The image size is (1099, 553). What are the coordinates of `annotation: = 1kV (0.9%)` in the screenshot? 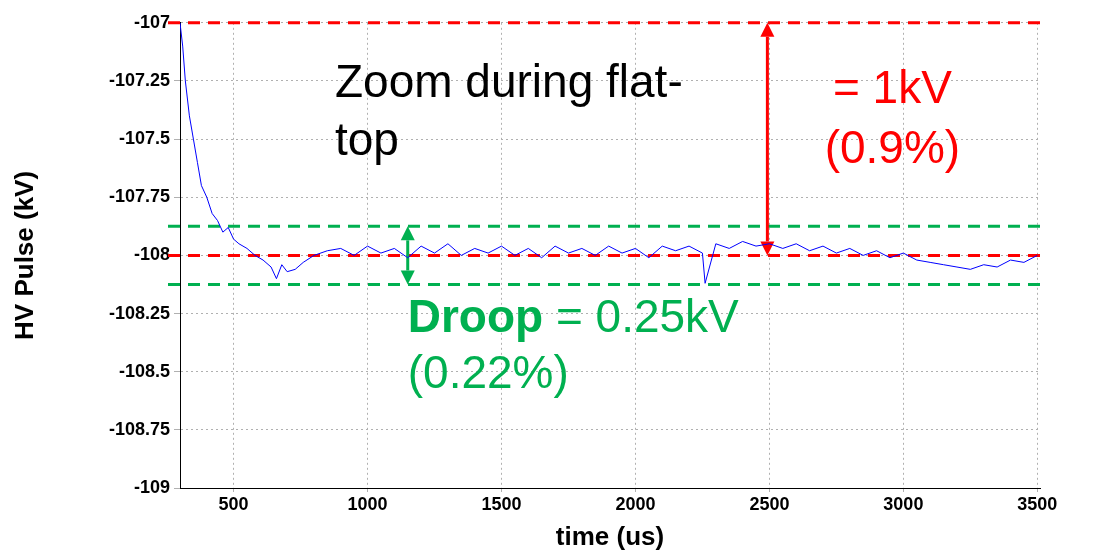 It's located at (892, 116).